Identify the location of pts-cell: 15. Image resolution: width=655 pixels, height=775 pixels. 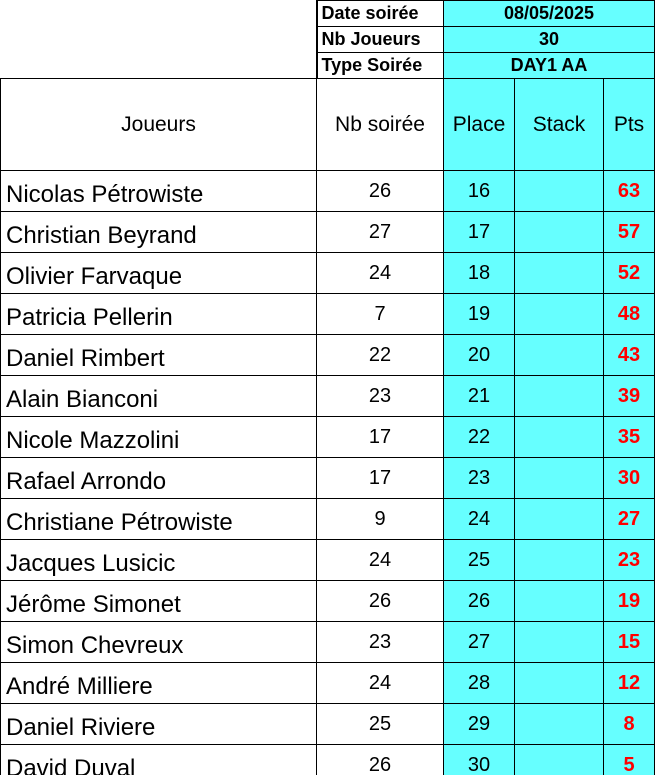
(629, 642).